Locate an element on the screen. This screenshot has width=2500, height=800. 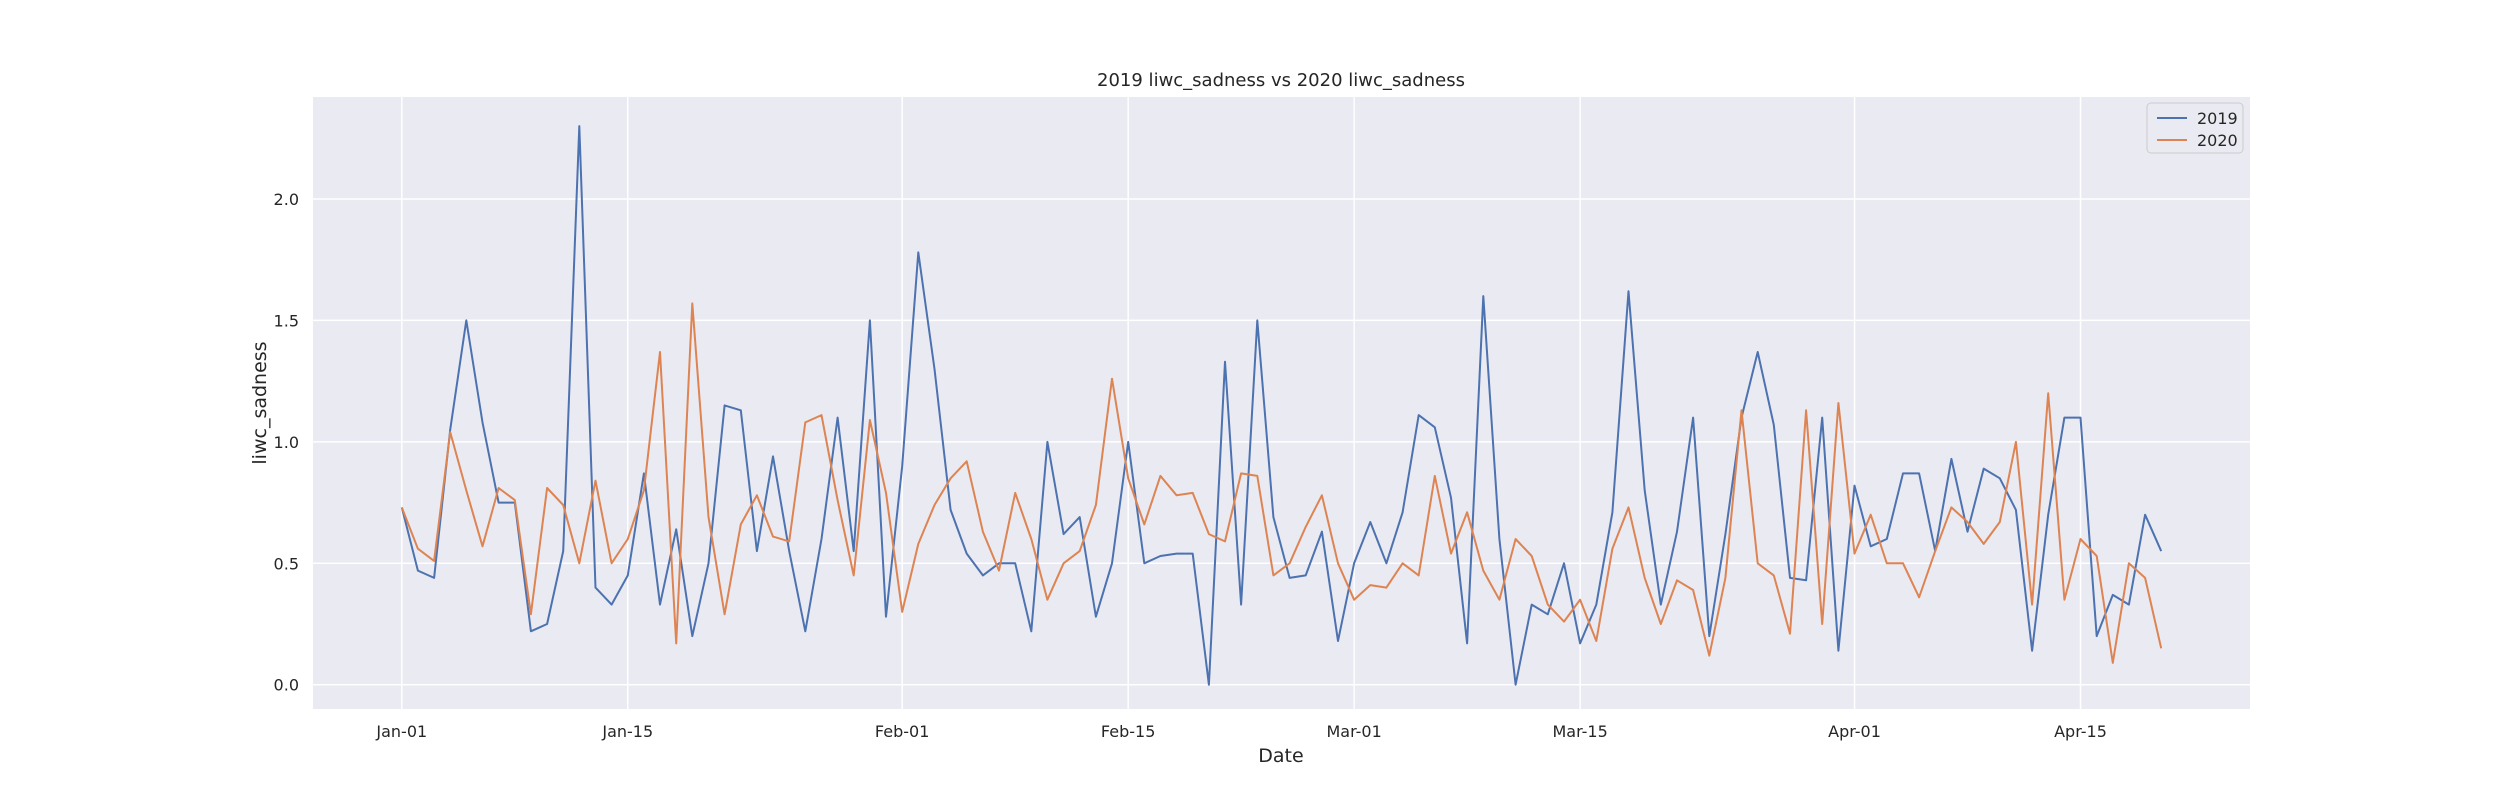
y-tick-label: 1.5 is located at coordinates (286, 320).